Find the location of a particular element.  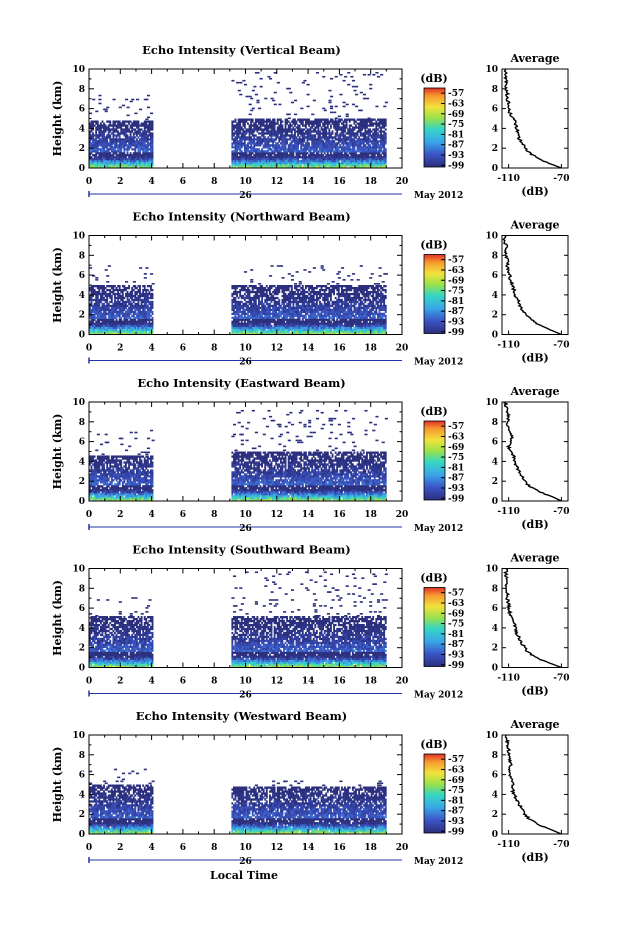

colorbar-unit: (dB) is located at coordinates (433, 78).